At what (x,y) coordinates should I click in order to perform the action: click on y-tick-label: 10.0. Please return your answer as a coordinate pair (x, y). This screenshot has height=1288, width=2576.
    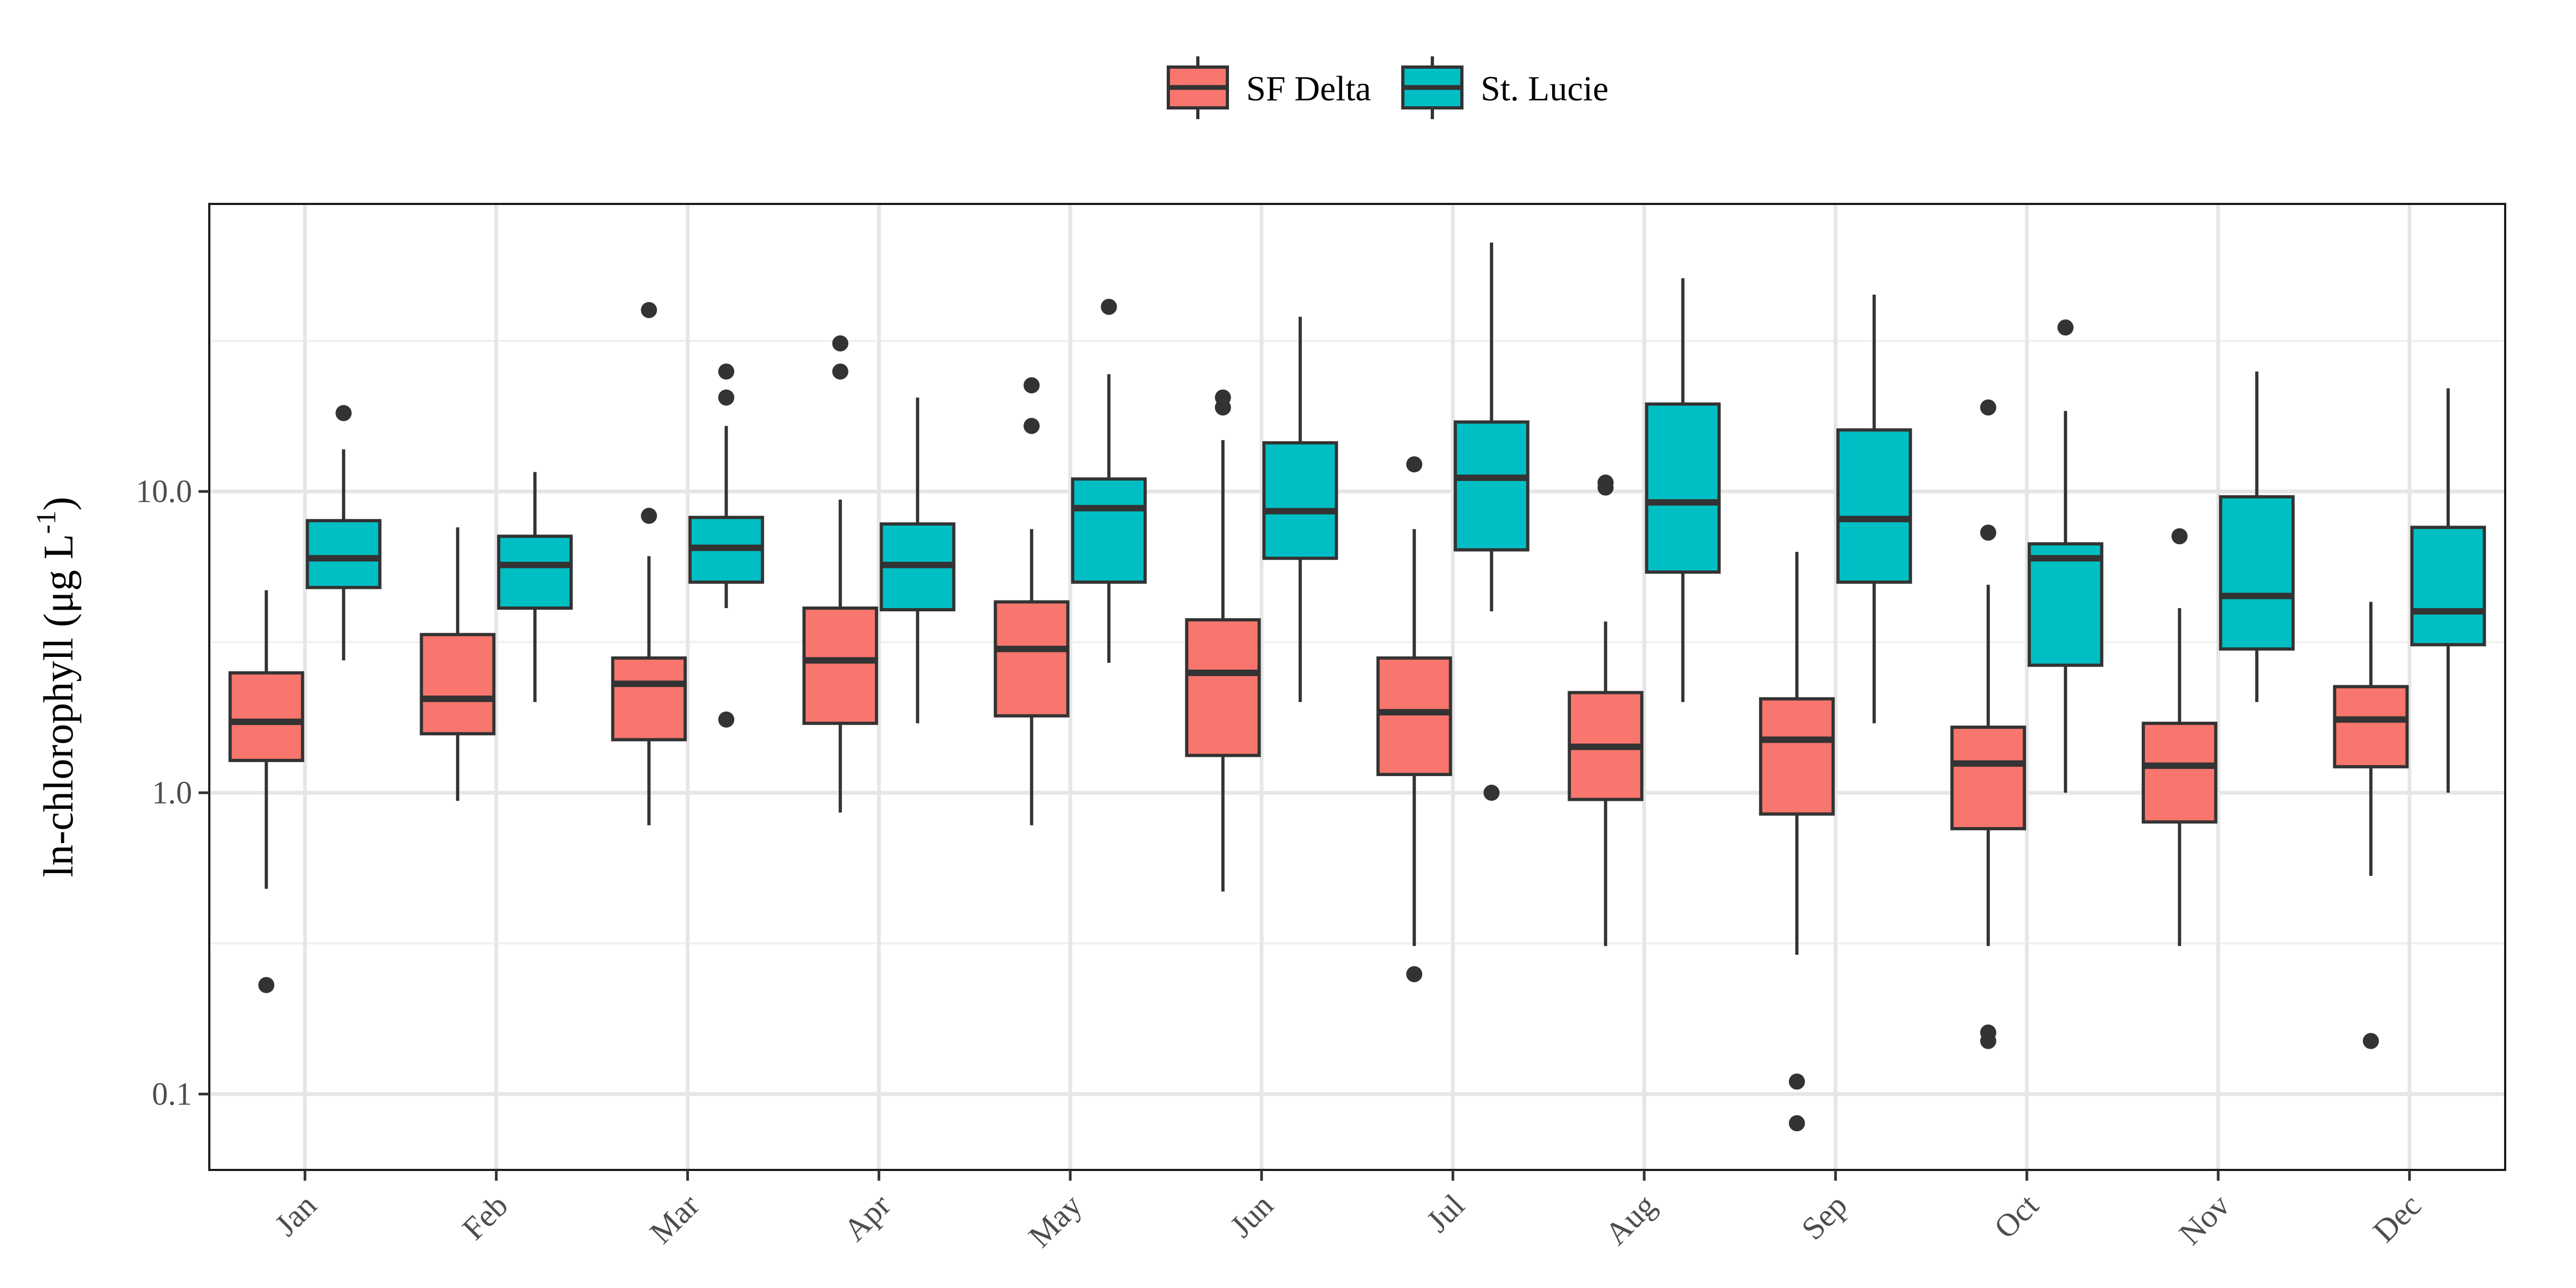
    Looking at the image, I should click on (164, 491).